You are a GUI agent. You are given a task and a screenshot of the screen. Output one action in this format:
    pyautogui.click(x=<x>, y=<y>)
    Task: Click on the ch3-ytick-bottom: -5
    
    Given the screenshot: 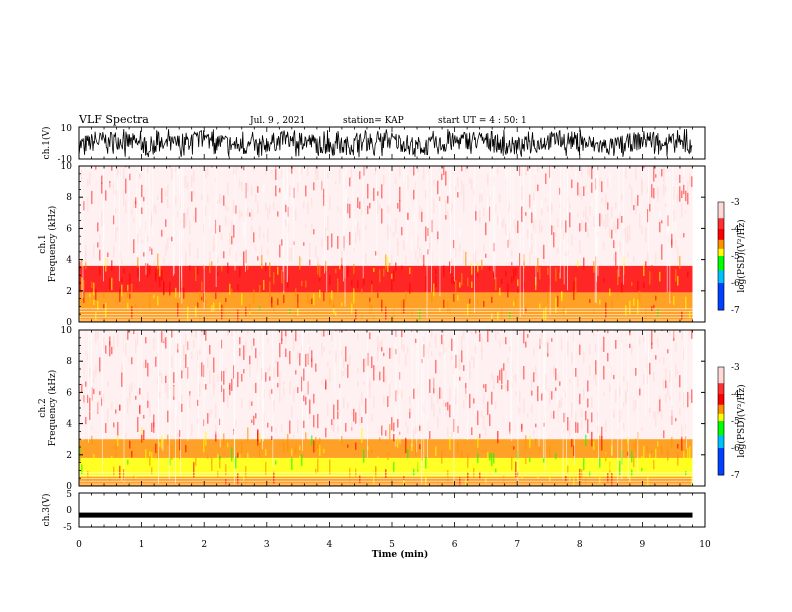 What is the action you would take?
    pyautogui.click(x=67, y=528)
    